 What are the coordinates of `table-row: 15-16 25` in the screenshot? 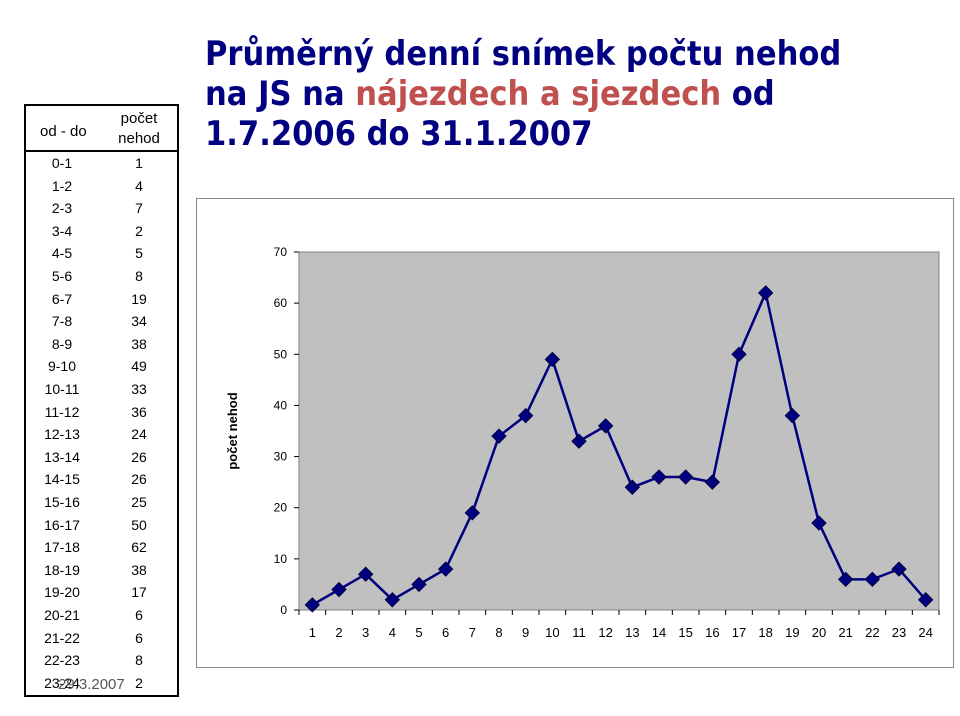 It's located at (101, 502).